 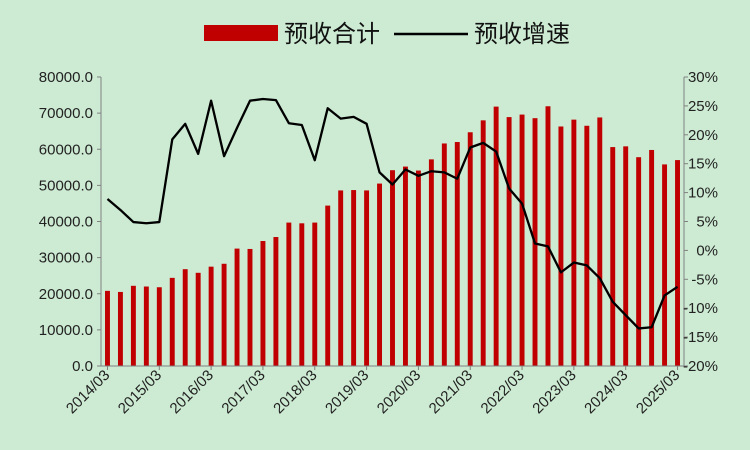 What do you see at coordinates (665, 265) in the screenshot?
I see `bar-2024/12` at bounding box center [665, 265].